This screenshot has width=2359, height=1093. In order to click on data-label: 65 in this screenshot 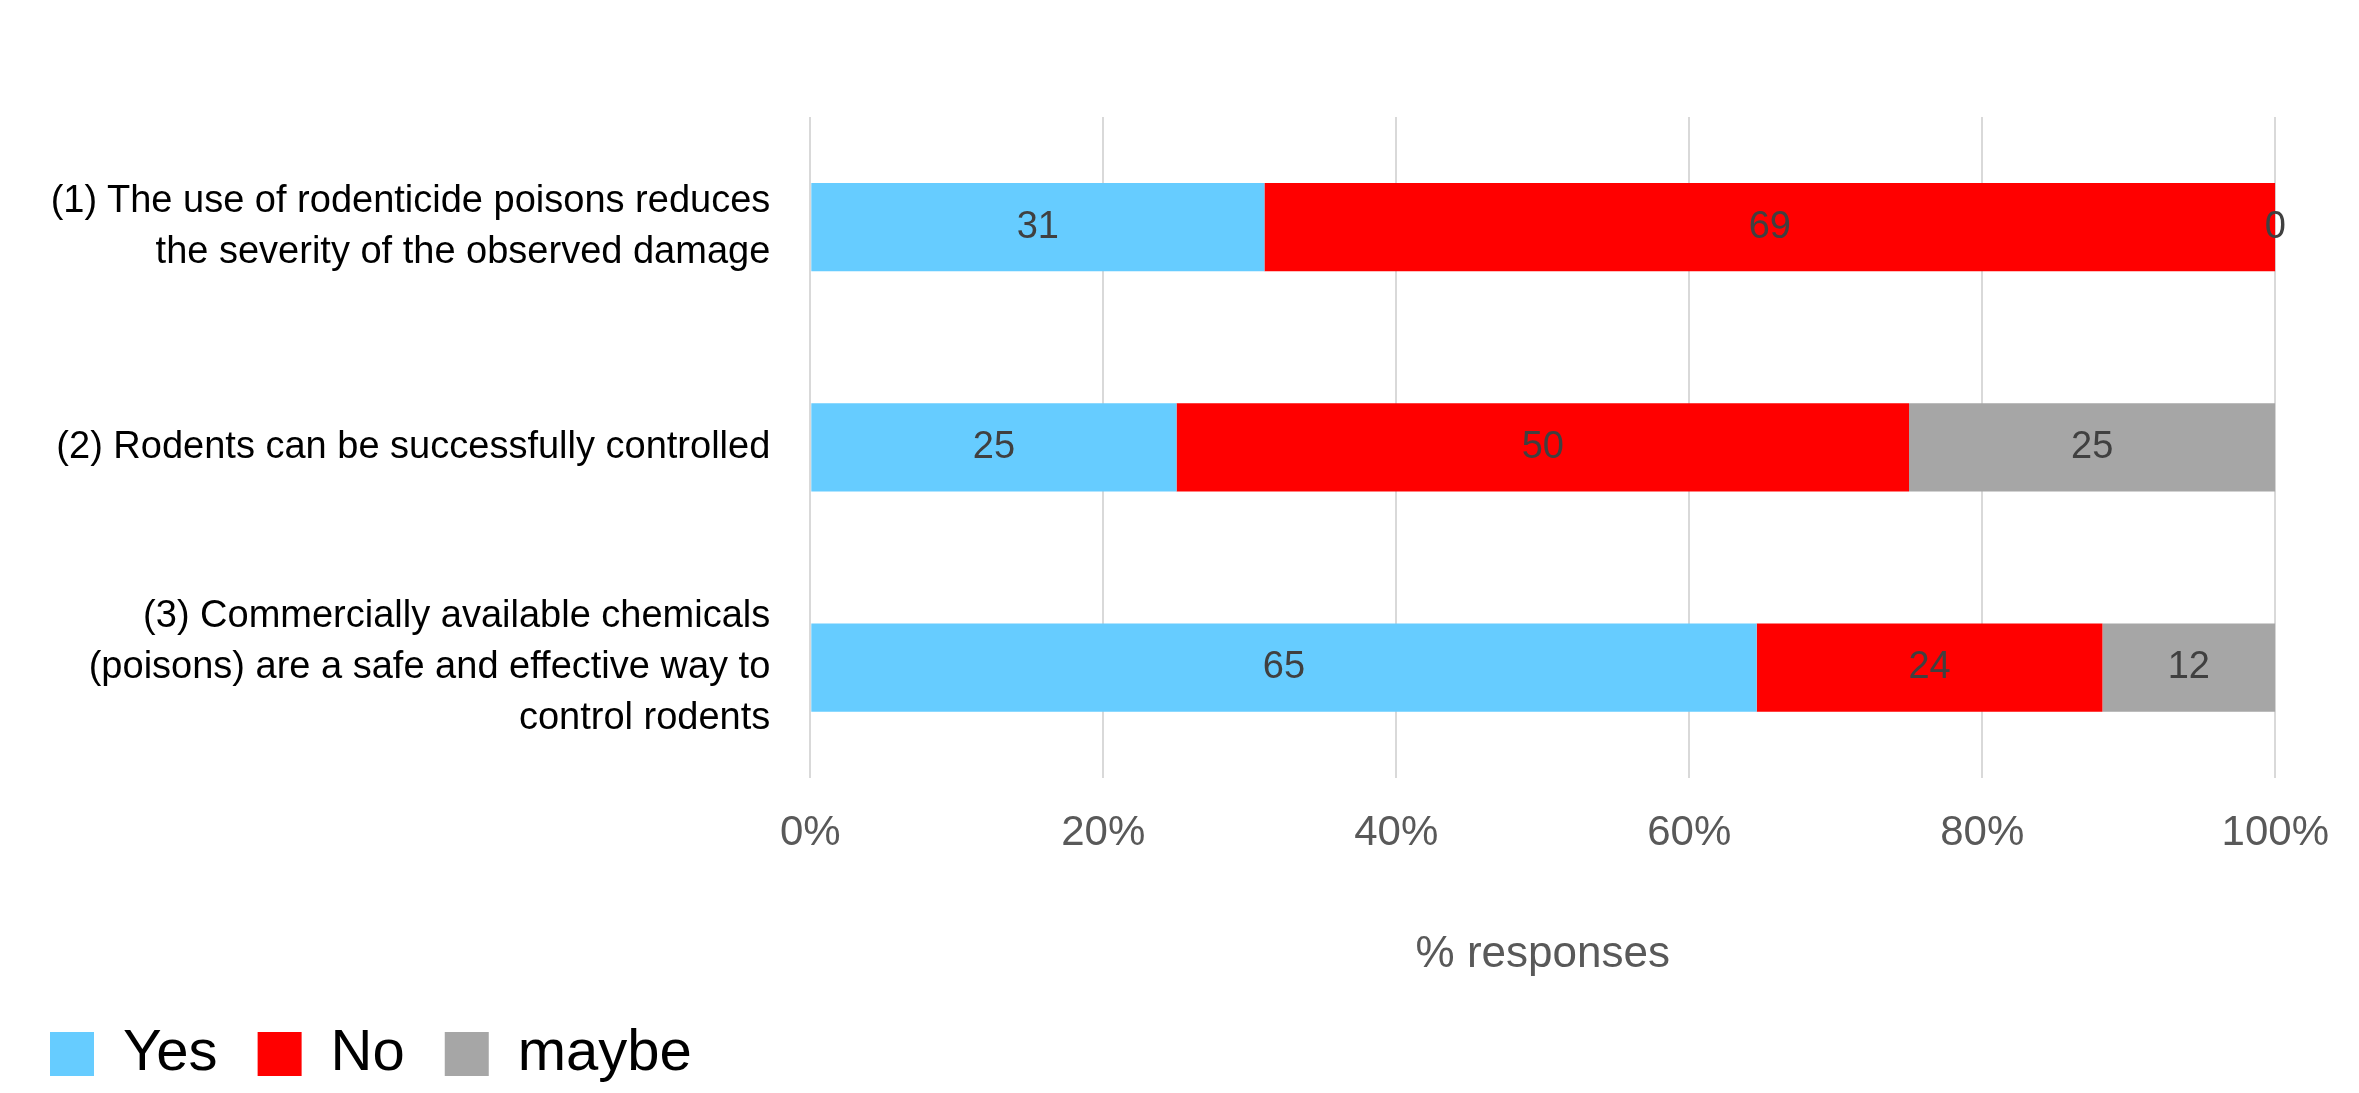, I will do `click(1284, 665)`.